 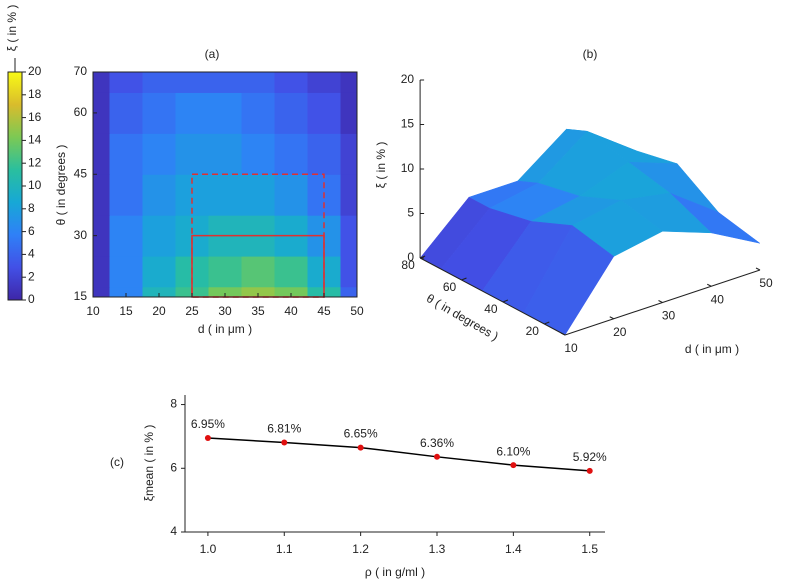 I want to click on panel-label: (b), so click(x=590, y=54).